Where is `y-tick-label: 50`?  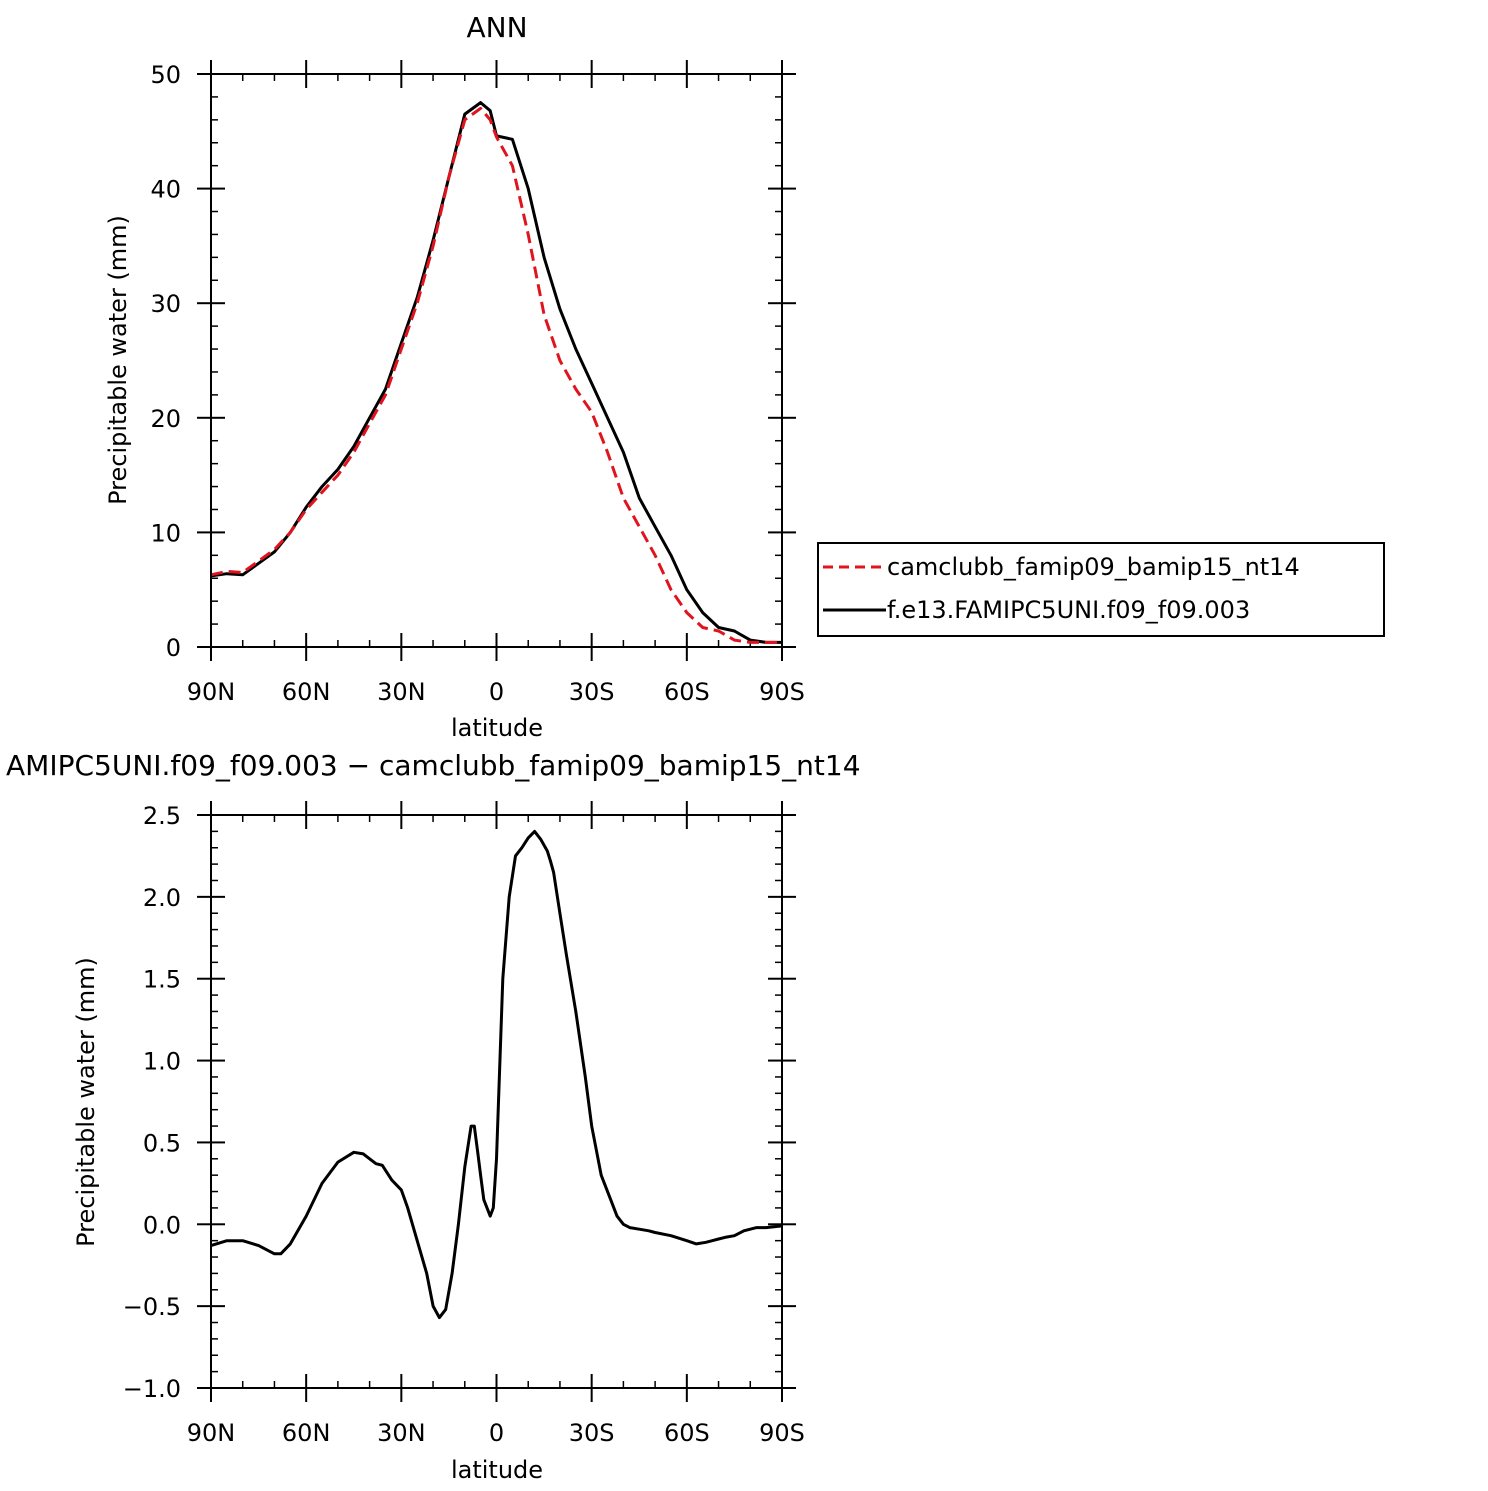
y-tick-label: 50 is located at coordinates (165, 75).